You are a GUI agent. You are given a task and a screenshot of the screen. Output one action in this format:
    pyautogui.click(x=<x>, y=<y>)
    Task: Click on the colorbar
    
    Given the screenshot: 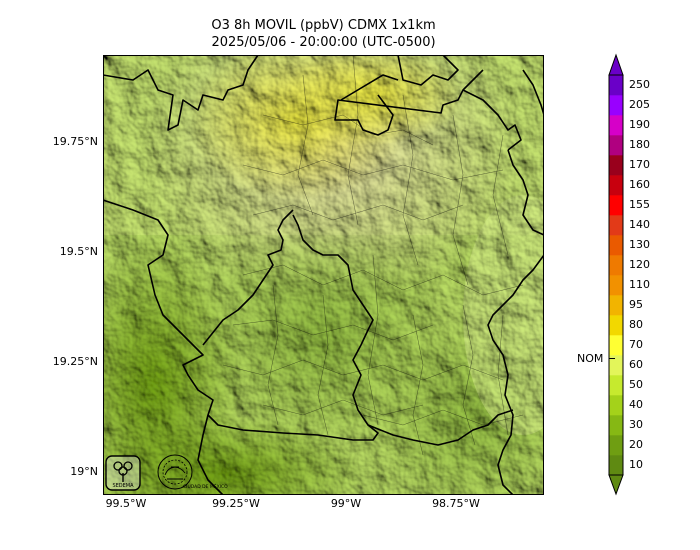 What is the action you would take?
    pyautogui.click(x=616, y=274)
    